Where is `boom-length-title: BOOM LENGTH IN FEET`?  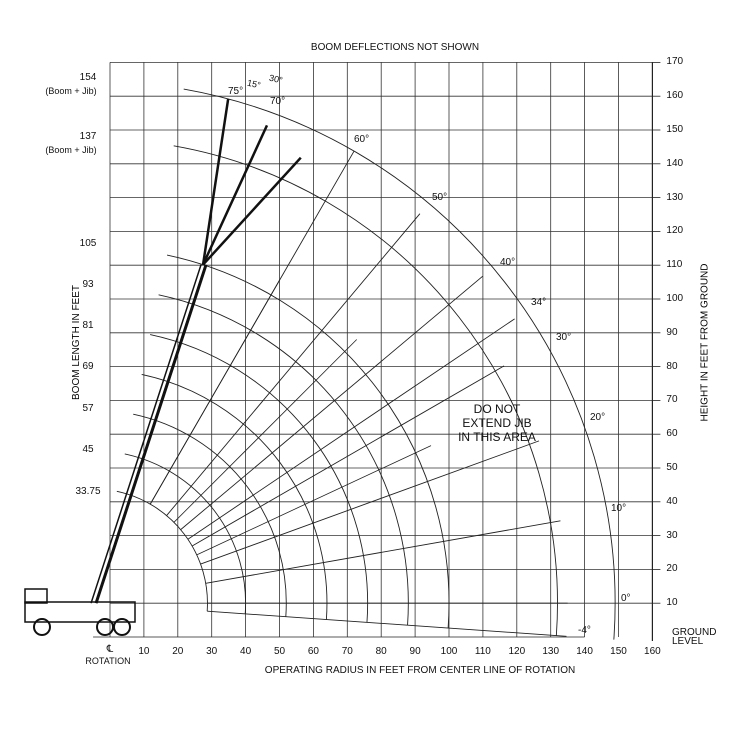 boom-length-title: BOOM LENGTH IN FEET is located at coordinates (77, 342).